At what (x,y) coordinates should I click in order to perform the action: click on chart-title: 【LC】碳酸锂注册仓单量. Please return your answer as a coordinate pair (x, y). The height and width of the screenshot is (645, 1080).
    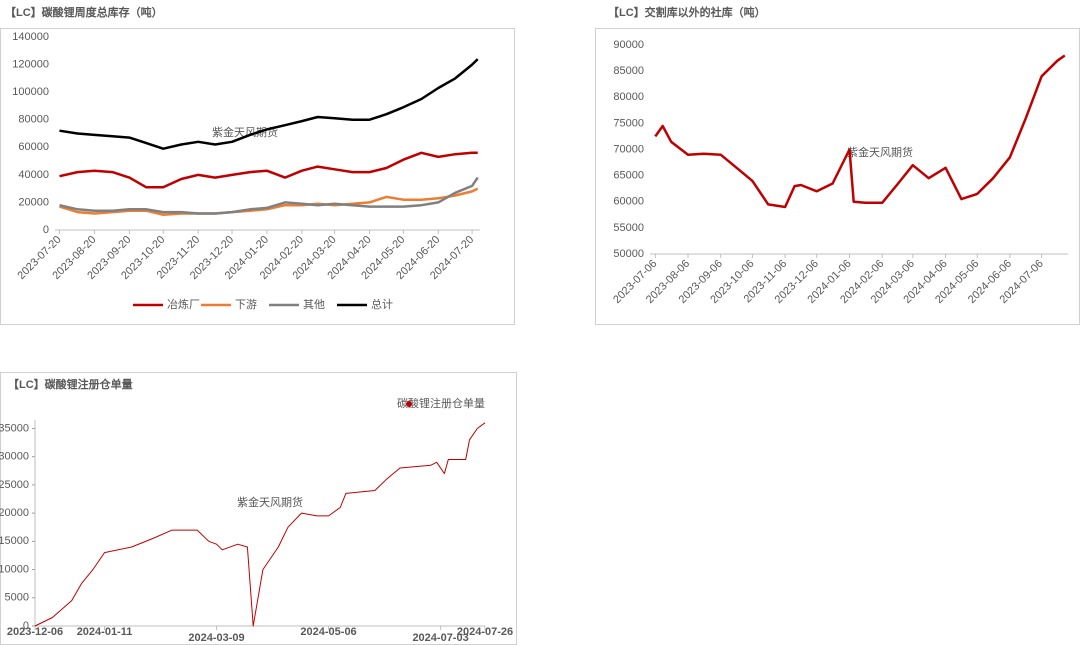
    Looking at the image, I should click on (70, 384).